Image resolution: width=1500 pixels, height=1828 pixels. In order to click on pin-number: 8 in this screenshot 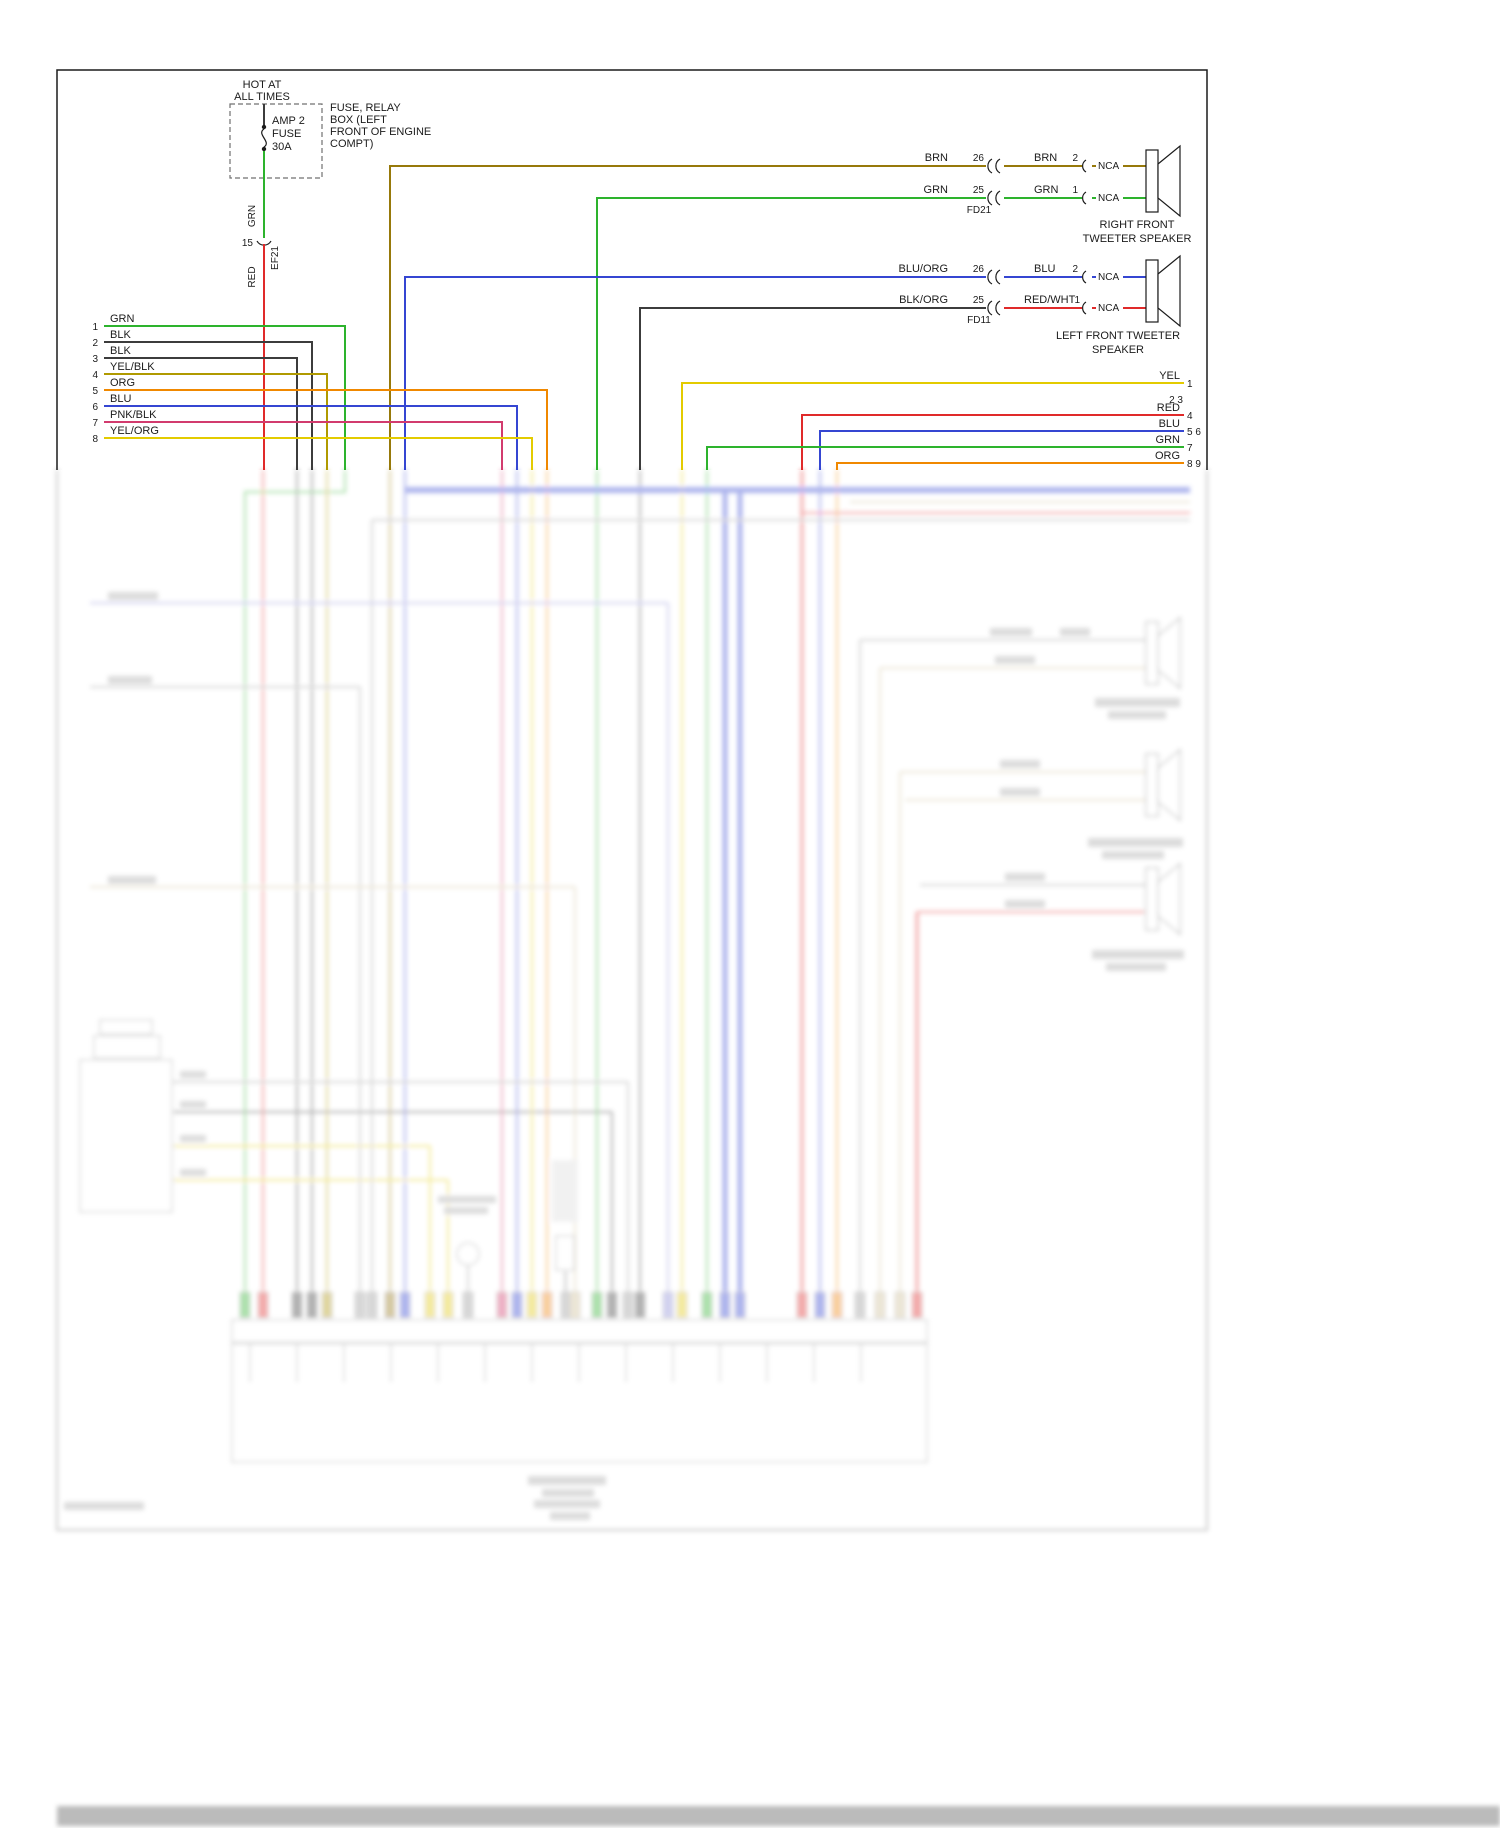, I will do `click(95, 439)`.